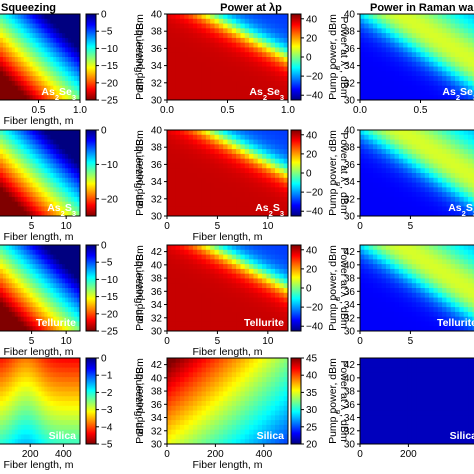 The image size is (474, 474). Describe the element at coordinates (157, 15) in the screenshot. I see `y-tick-label: 40` at that location.